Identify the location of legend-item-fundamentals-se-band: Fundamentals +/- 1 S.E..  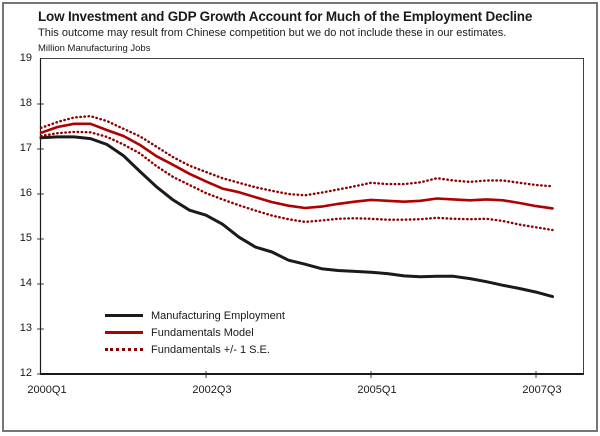
(195, 349).